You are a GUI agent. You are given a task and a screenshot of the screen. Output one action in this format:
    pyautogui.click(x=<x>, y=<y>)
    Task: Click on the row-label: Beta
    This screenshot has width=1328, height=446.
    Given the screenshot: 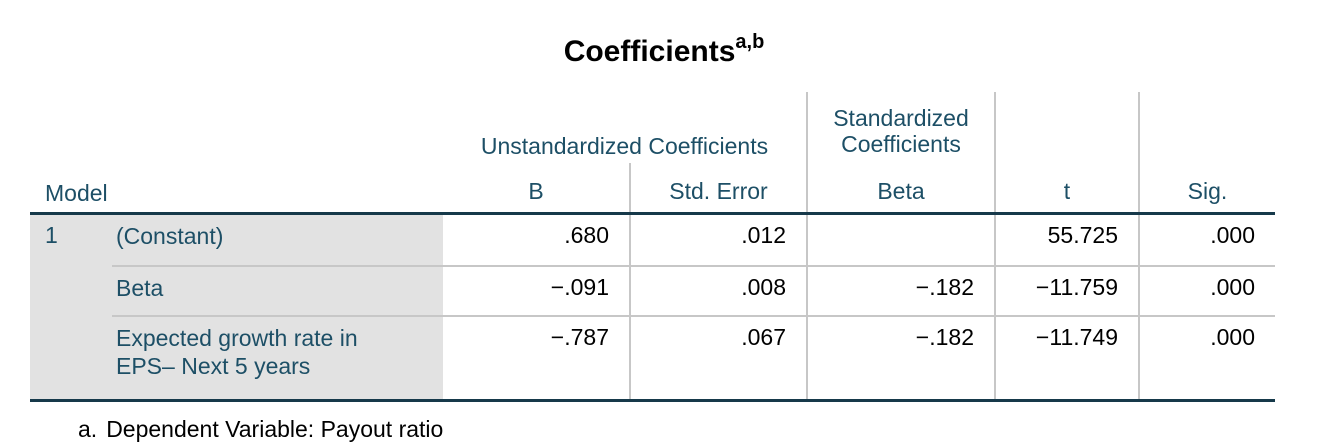 What is the action you would take?
    pyautogui.click(x=277, y=290)
    